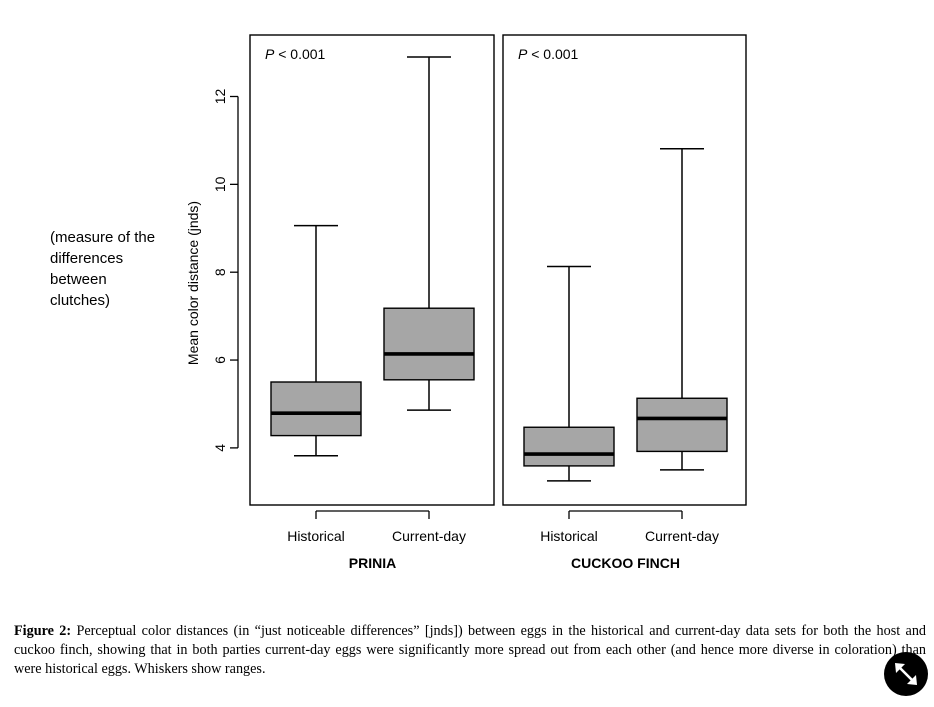 This screenshot has height=707, width=934. Describe the element at coordinates (80, 300) in the screenshot. I see `side-note-line: clutches)` at that location.